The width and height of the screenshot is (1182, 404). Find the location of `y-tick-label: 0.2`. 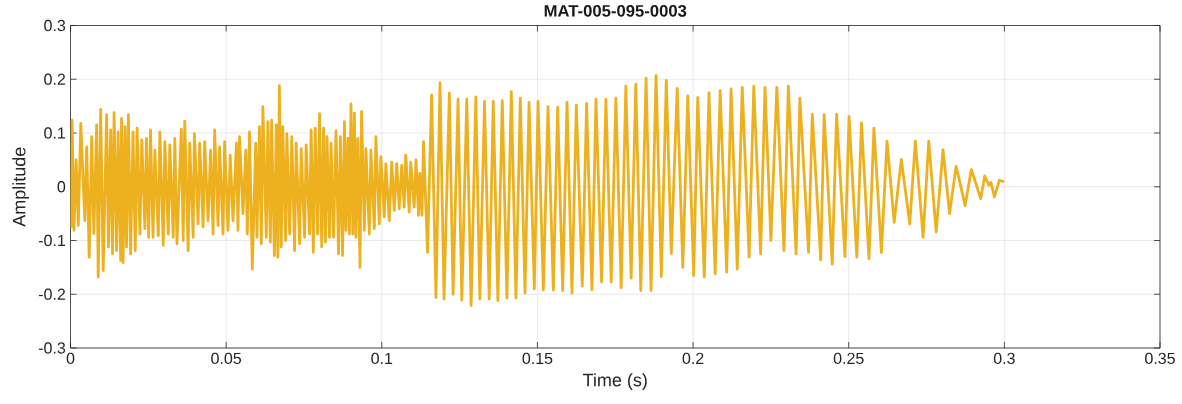

y-tick-label: 0.2 is located at coordinates (54, 79).